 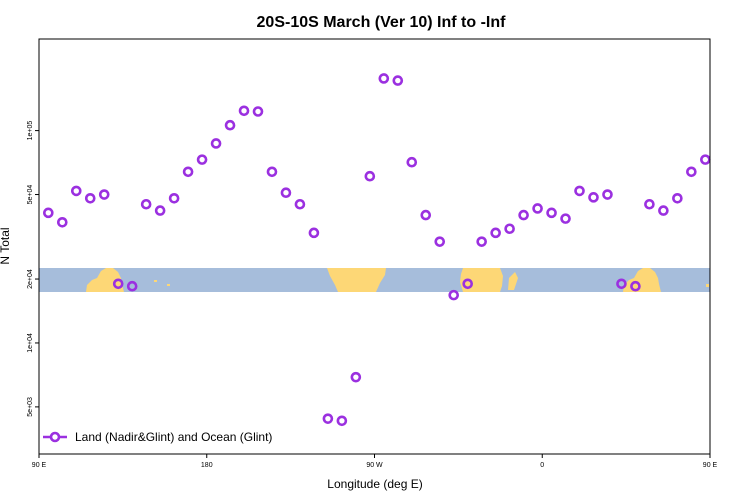 What do you see at coordinates (382, 22) in the screenshot?
I see `chart-title: 20S-10S March (Ver 10) Inf to -Inf` at bounding box center [382, 22].